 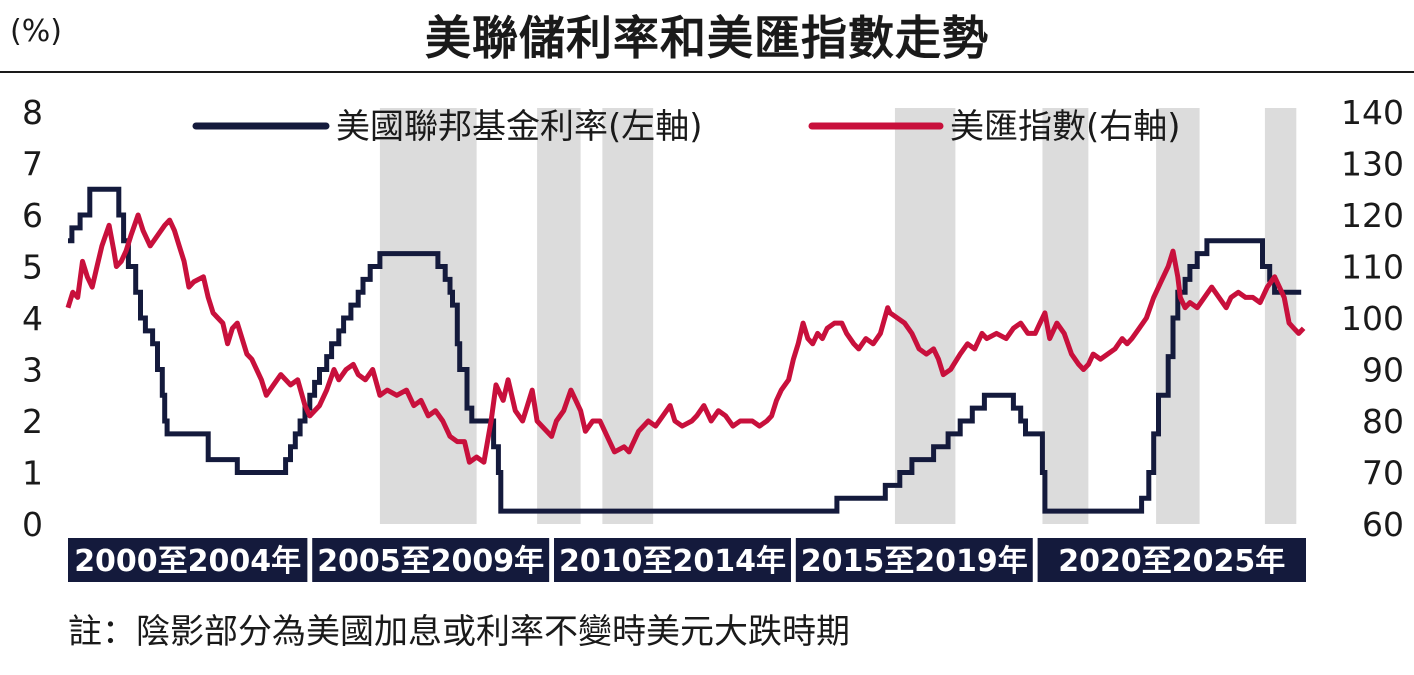 What do you see at coordinates (1383, 421) in the screenshot?
I see `y-right-tick-80: 80` at bounding box center [1383, 421].